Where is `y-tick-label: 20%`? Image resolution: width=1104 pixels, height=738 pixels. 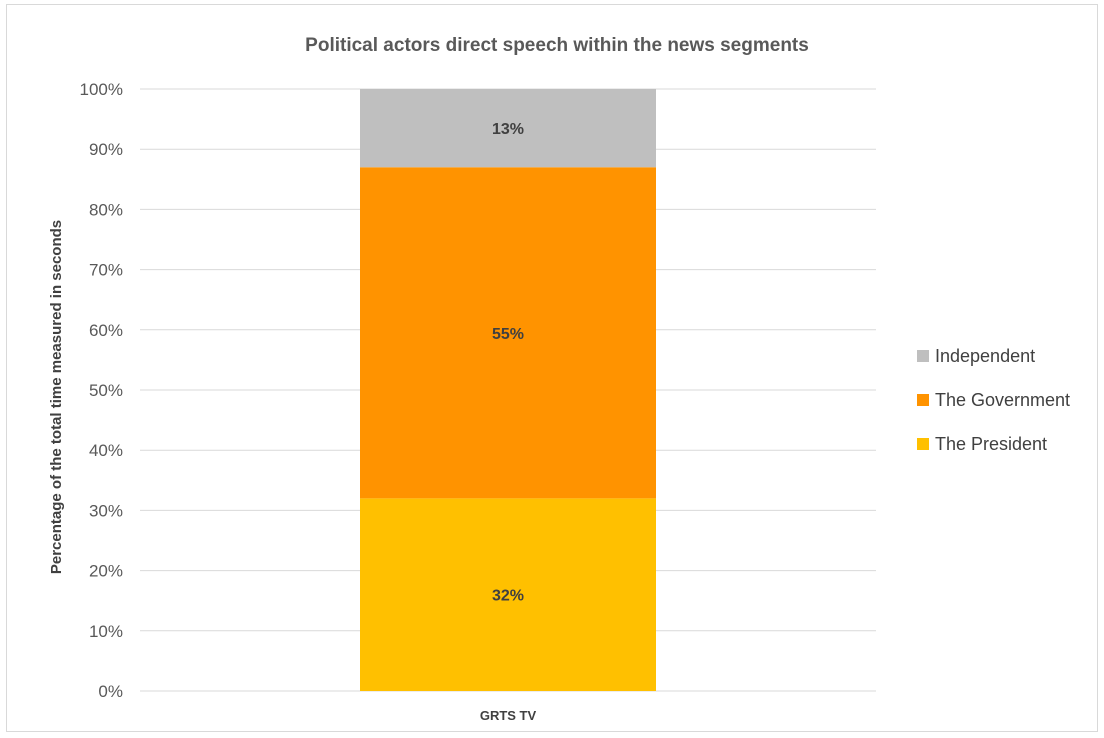 y-tick-label: 20% is located at coordinates (106, 571).